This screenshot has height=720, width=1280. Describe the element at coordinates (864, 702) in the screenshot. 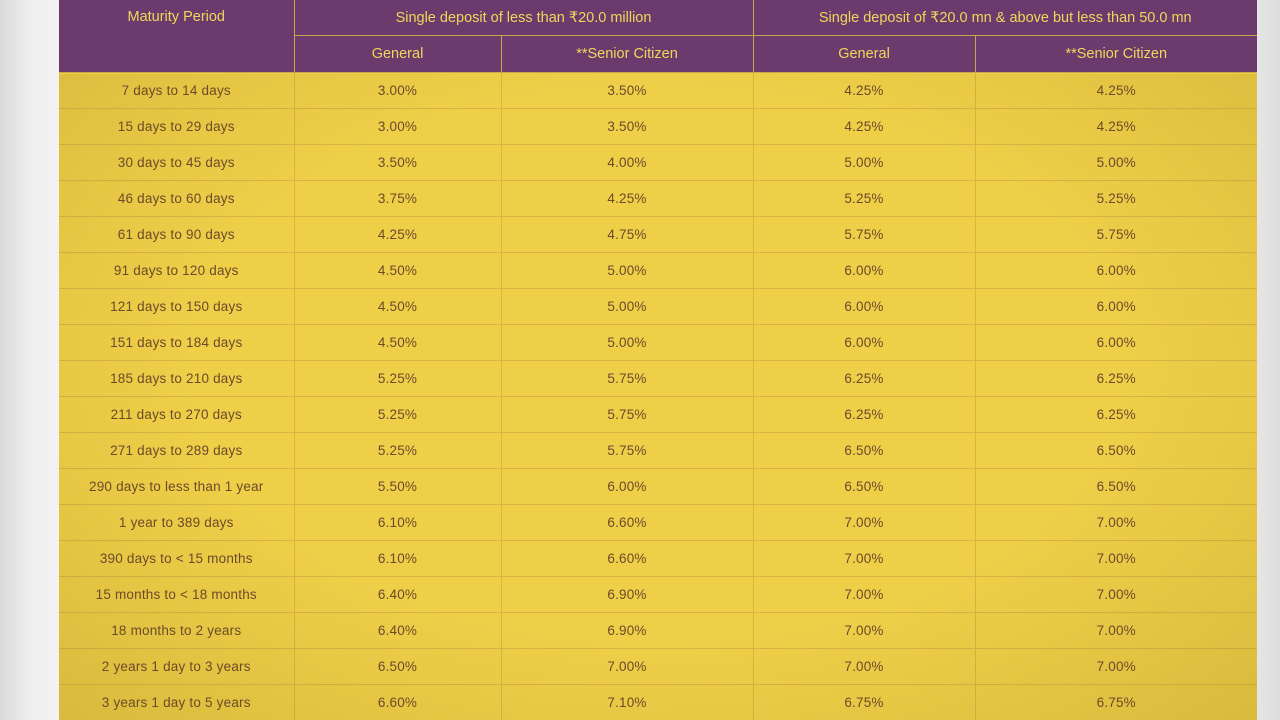

I see `group-2-general-cell: 6.75%` at that location.